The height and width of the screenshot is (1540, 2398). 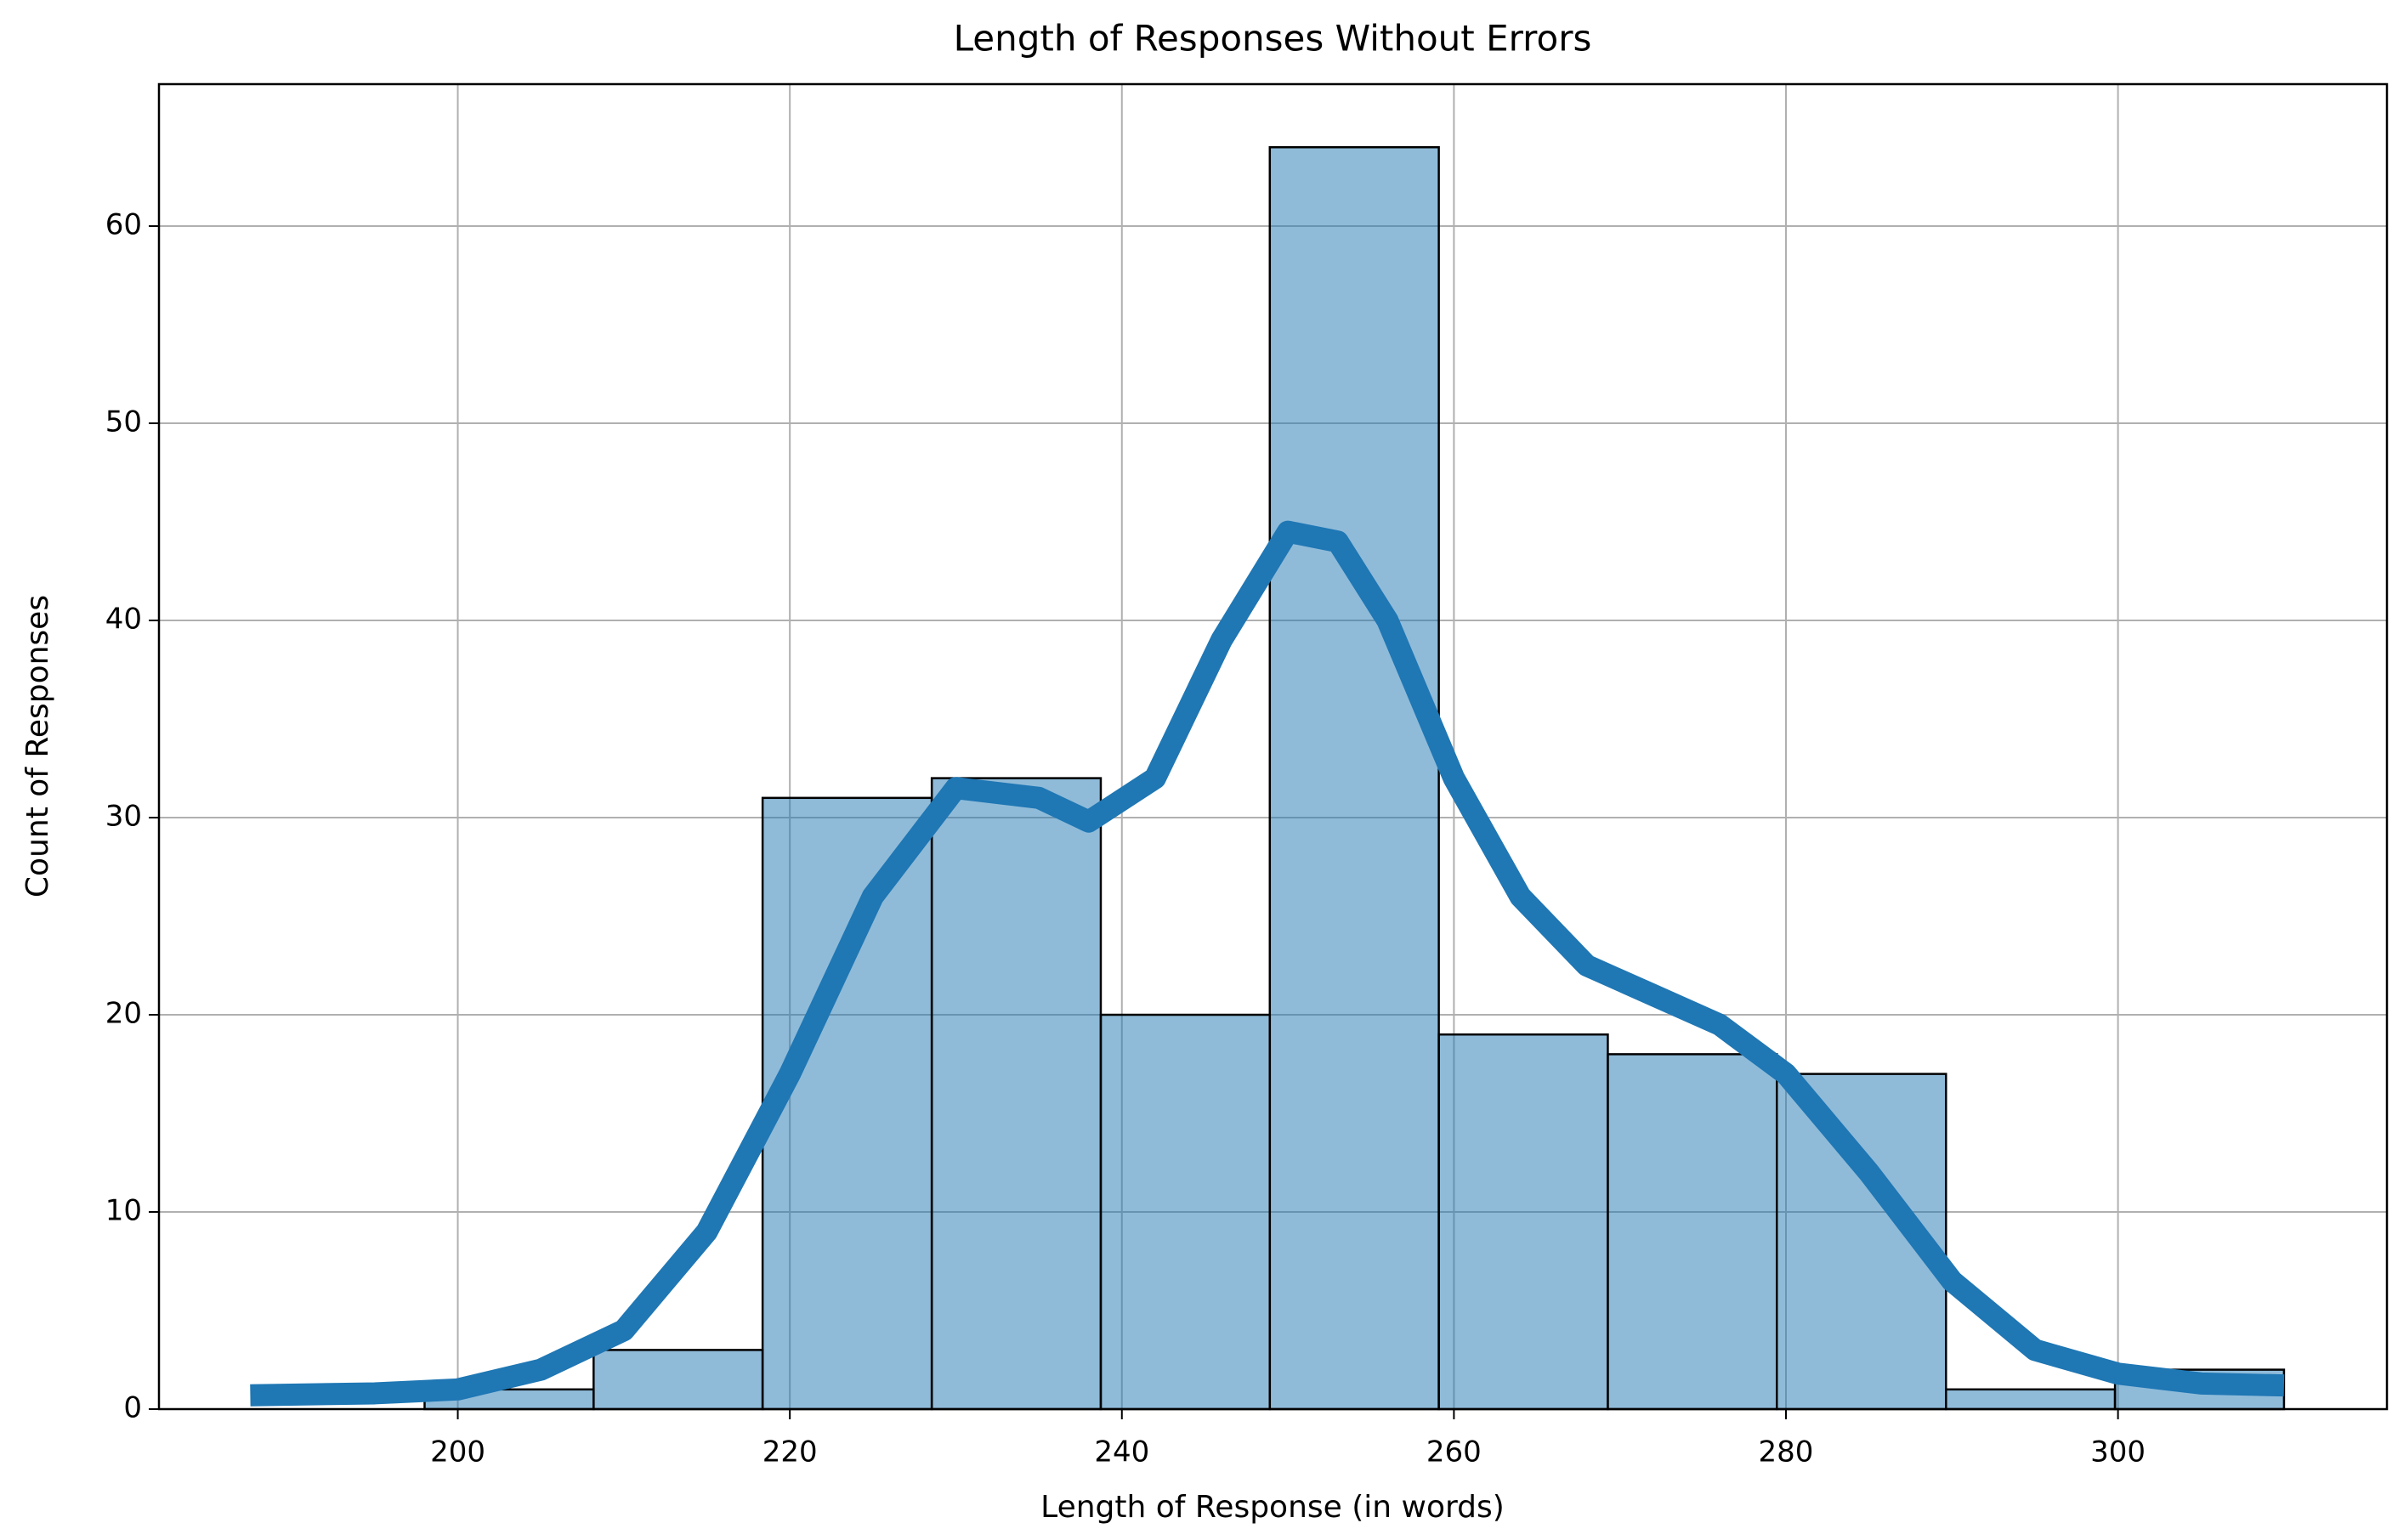 I want to click on y-tick-label: 60, so click(x=123, y=225).